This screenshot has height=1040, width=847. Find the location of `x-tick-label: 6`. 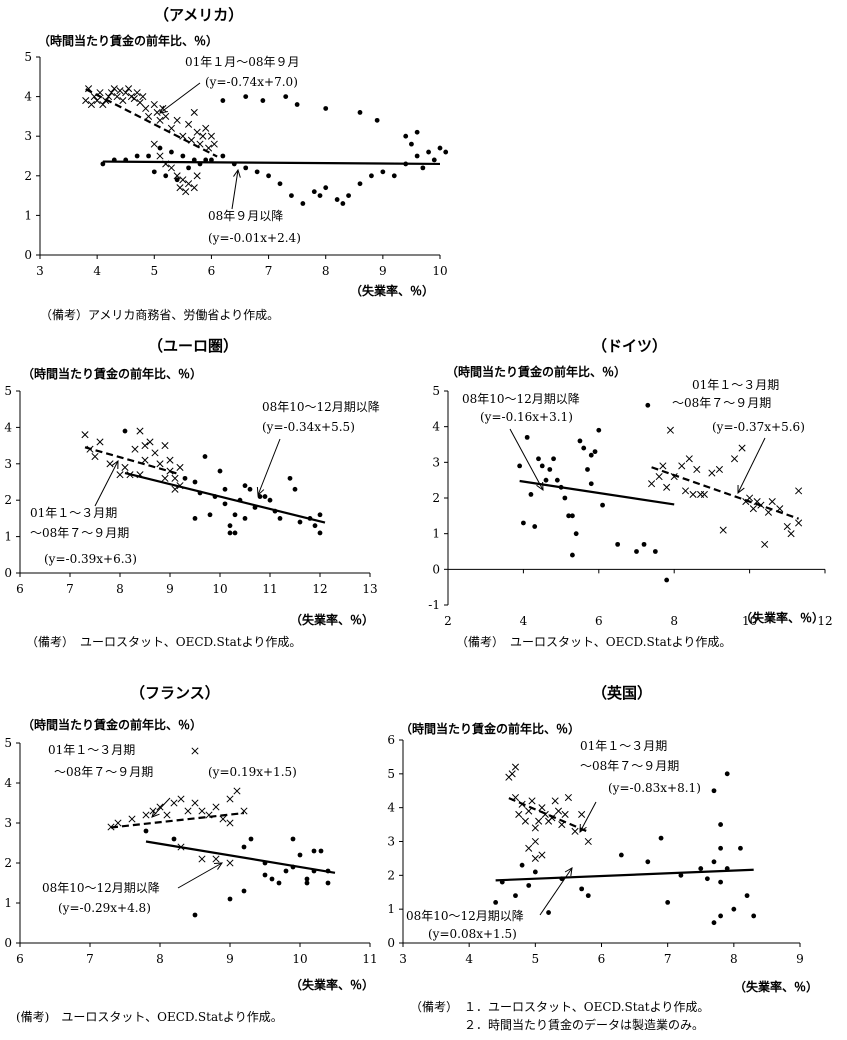

x-tick-label: 6 is located at coordinates (20, 589).